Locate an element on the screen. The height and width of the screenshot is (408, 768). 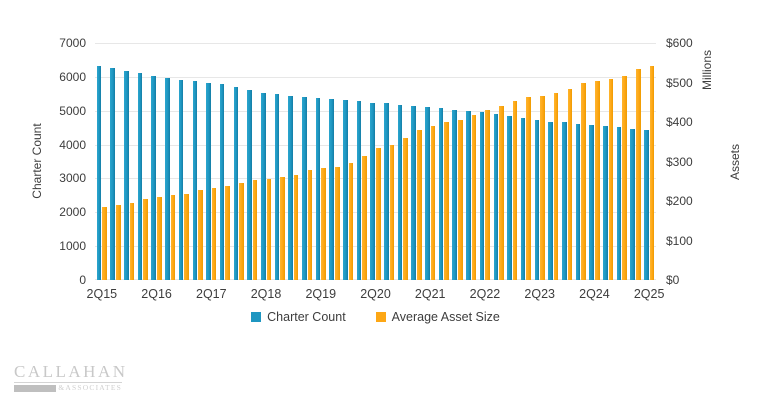
x-tick-label: 2Q23 is located at coordinates (539, 294).